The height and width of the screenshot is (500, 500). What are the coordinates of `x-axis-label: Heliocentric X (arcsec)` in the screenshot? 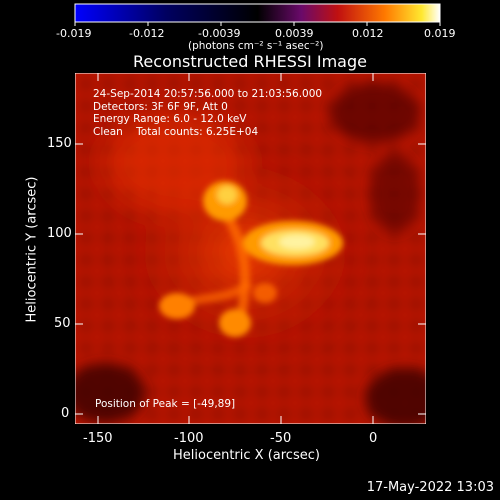 It's located at (246, 455).